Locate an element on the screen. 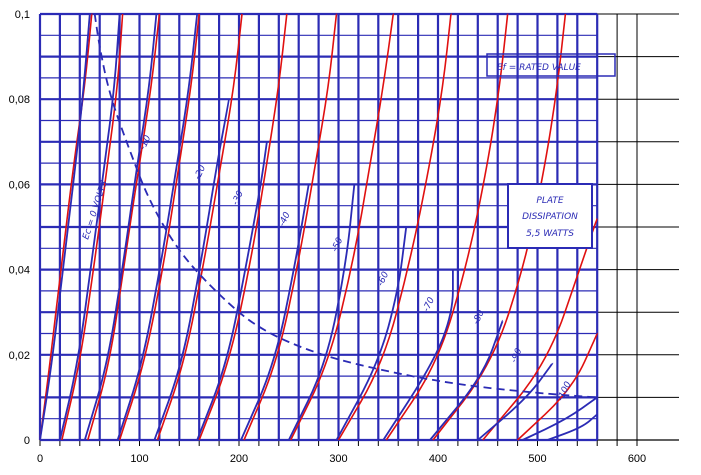 Image resolution: width=701 pixels, height=475 pixels. x-tick-label: 500 is located at coordinates (537, 459).